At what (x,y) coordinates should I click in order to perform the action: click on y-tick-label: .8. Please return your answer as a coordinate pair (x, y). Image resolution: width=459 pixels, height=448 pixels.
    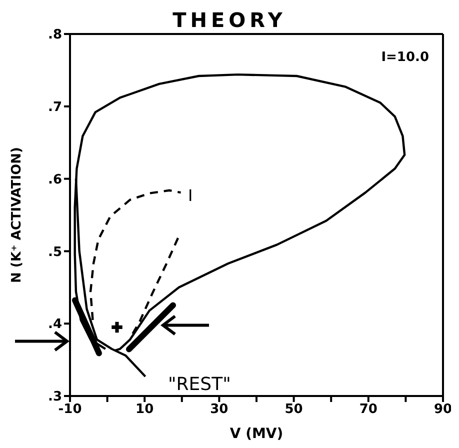
    Looking at the image, I should click on (55, 35).